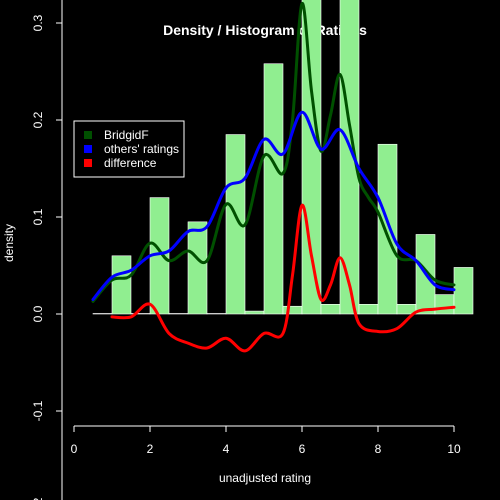 The width and height of the screenshot is (500, 500). I want to click on y-axis-label: density, so click(9, 243).